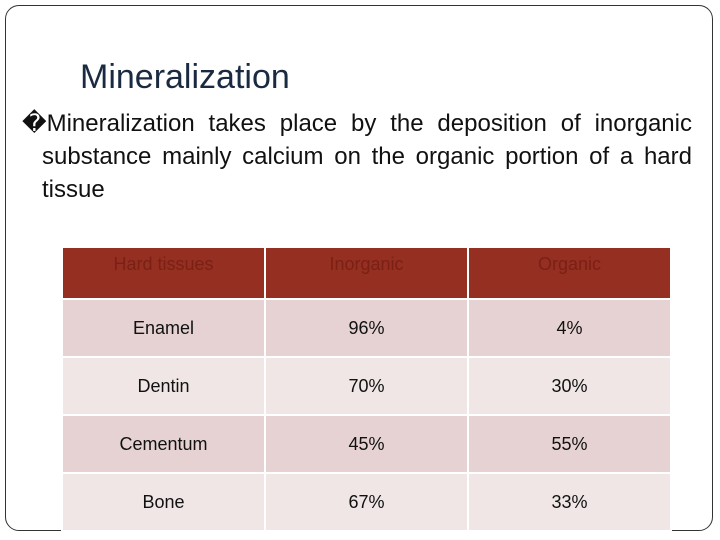 The width and height of the screenshot is (720, 540). I want to click on table-cell: Bone, so click(163, 502).